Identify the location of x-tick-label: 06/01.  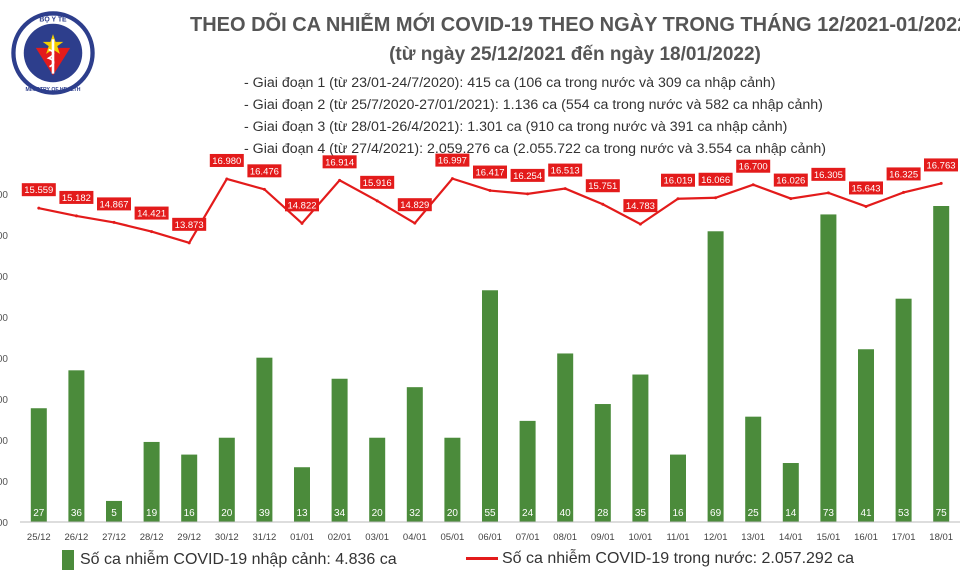
(490, 537).